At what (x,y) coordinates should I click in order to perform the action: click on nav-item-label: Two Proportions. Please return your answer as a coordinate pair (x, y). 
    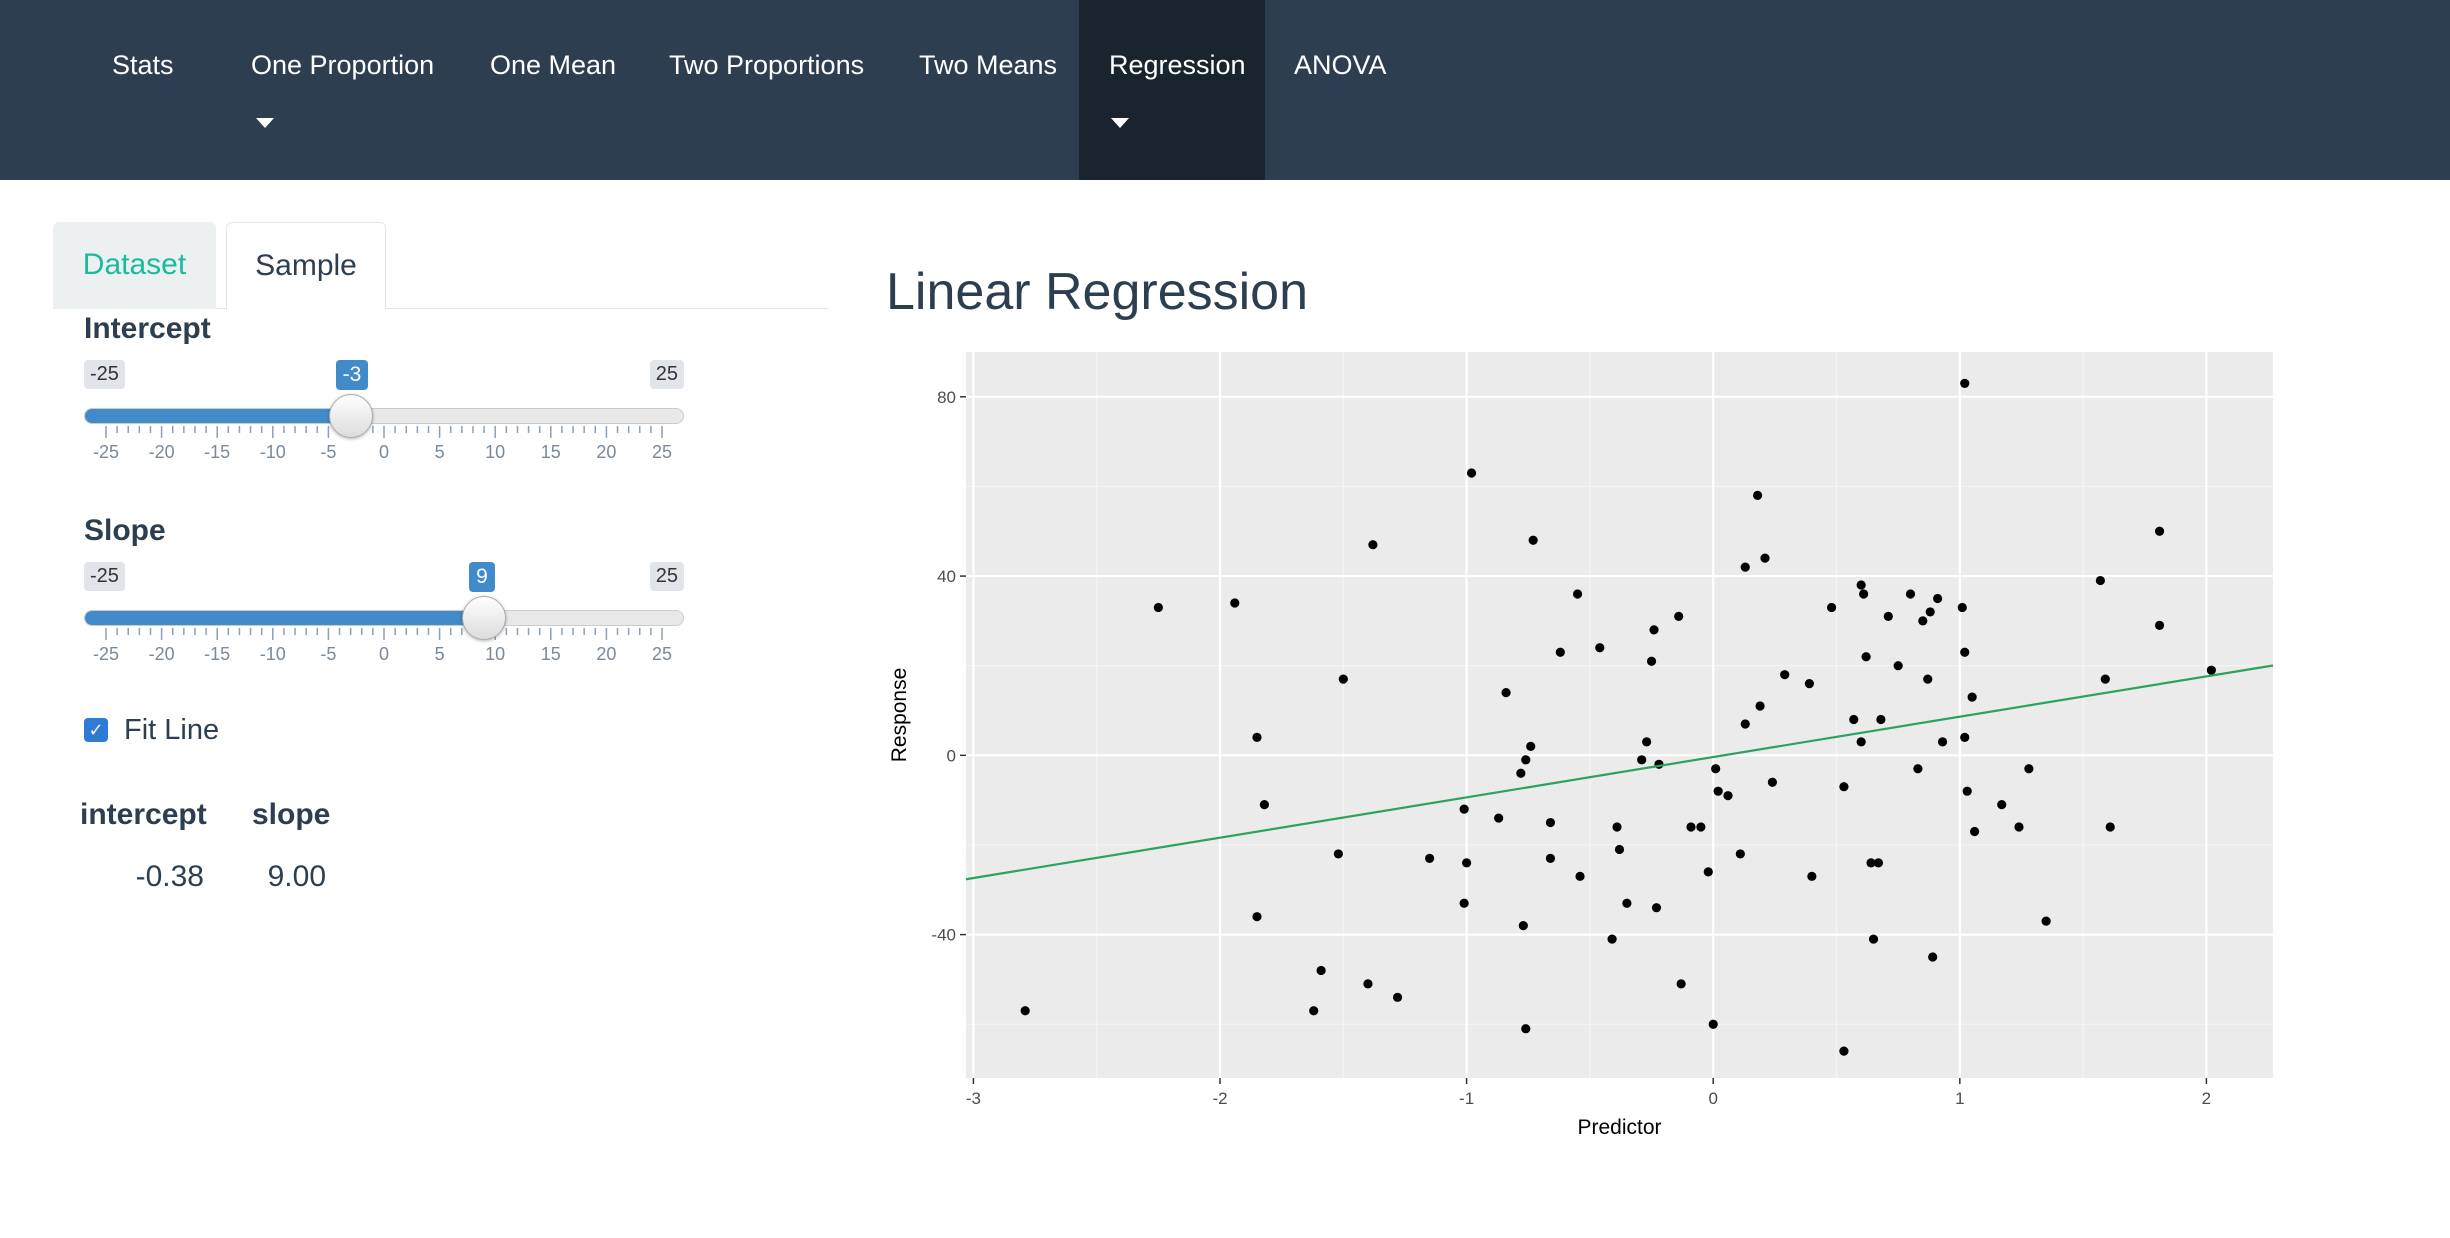
    Looking at the image, I should click on (767, 65).